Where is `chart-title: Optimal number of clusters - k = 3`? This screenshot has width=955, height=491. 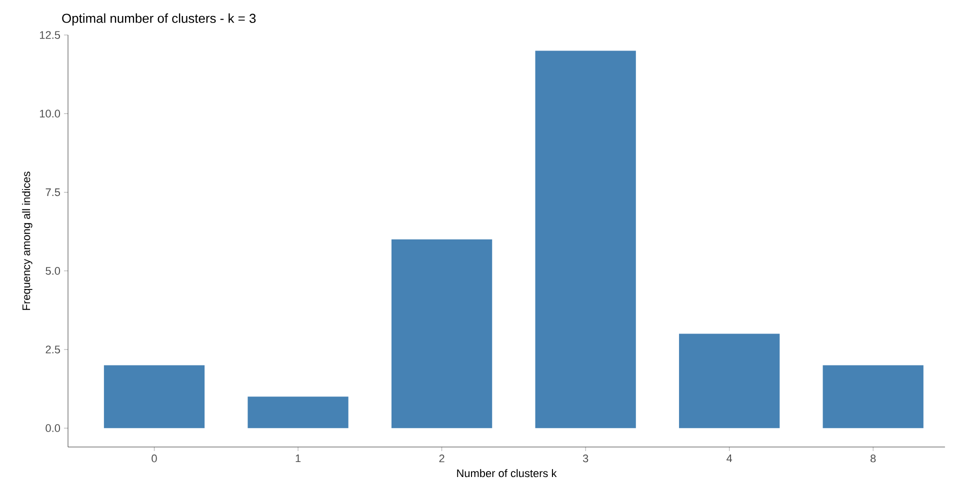
chart-title: Optimal number of clusters - k = 3 is located at coordinates (159, 19).